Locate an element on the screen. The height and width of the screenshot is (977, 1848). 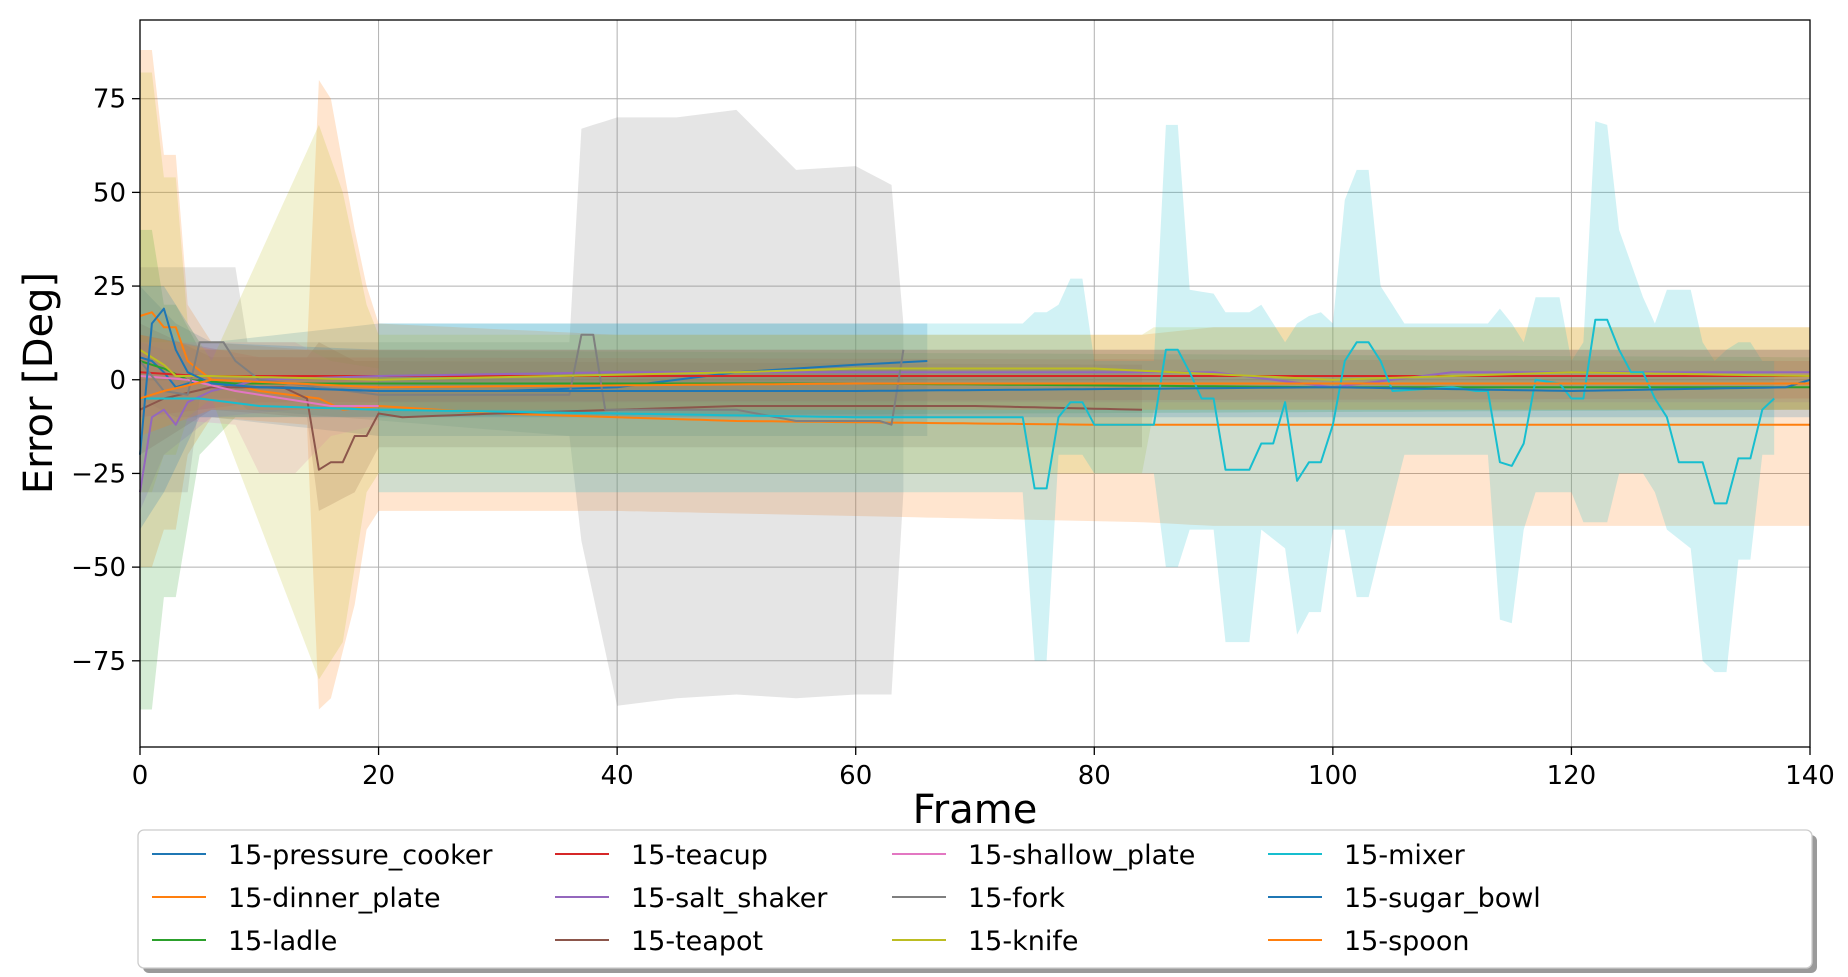
y-tick-label: 50 is located at coordinates (109, 193).